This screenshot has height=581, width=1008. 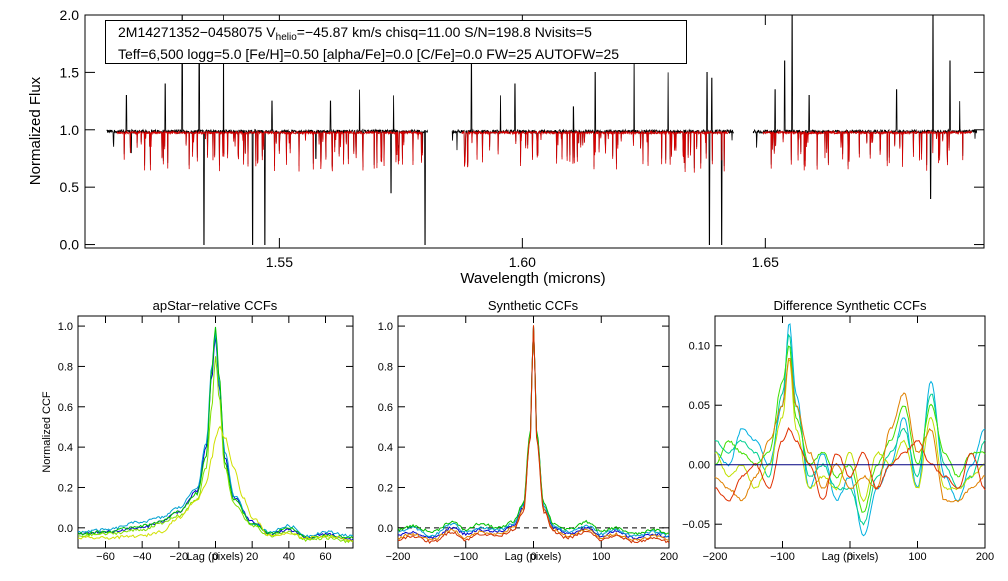 What do you see at coordinates (289, 557) in the screenshot?
I see `apstar-ccf-xtick-label: 40` at bounding box center [289, 557].